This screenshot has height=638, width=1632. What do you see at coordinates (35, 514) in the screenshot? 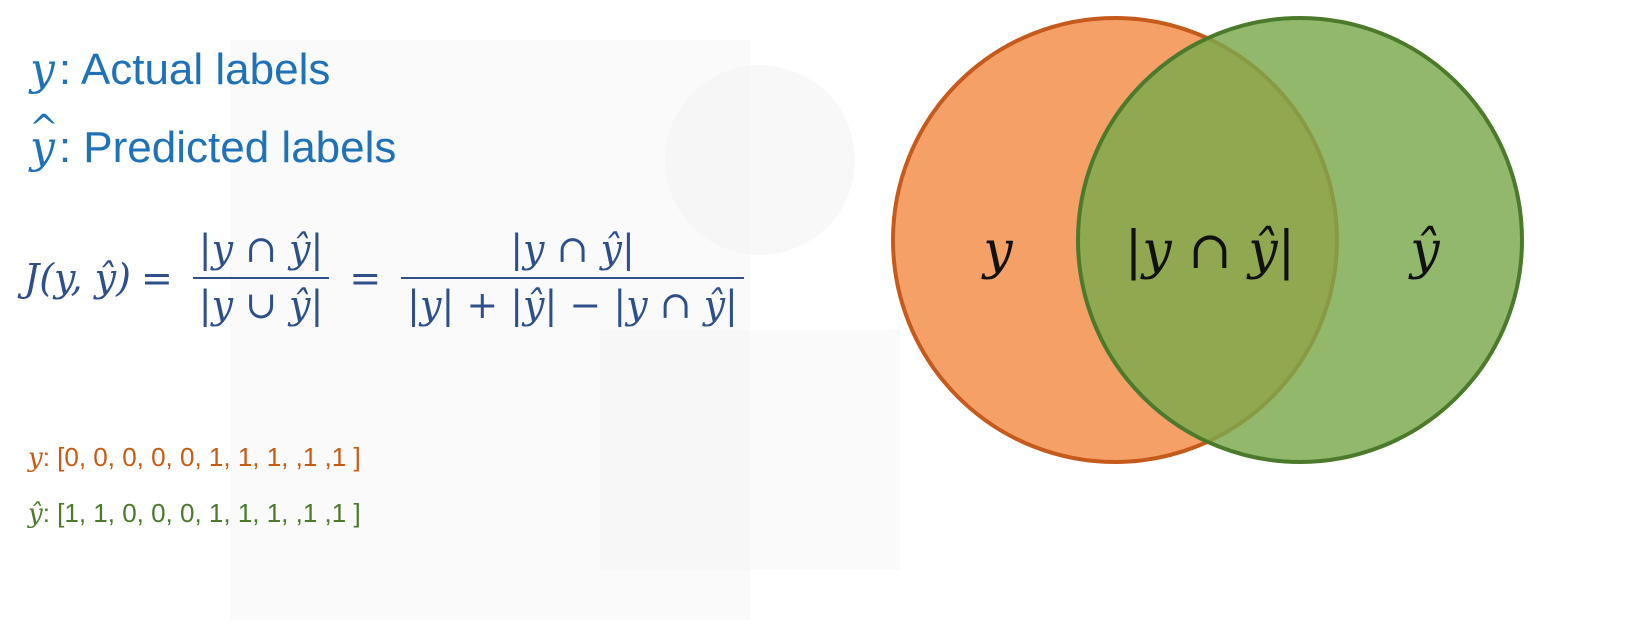
I see `predicted-vector-symbol: ŷ` at bounding box center [35, 514].